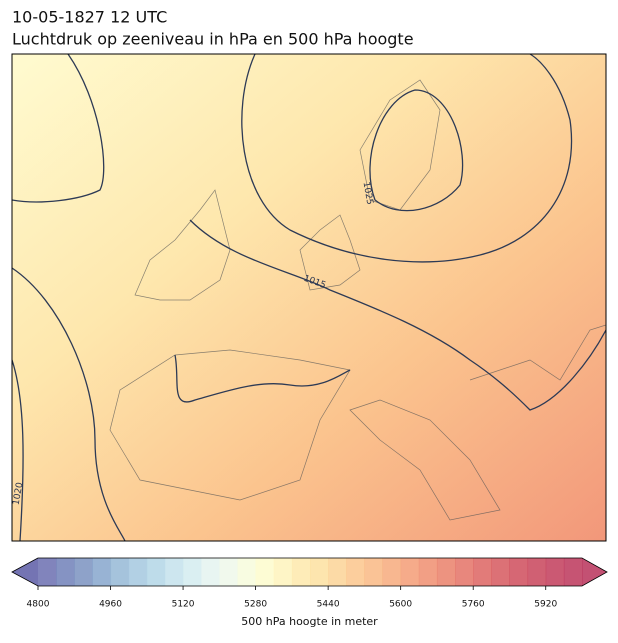 This screenshot has height=643, width=618. I want to click on colorbar-tick-label: 5920, so click(545, 605).